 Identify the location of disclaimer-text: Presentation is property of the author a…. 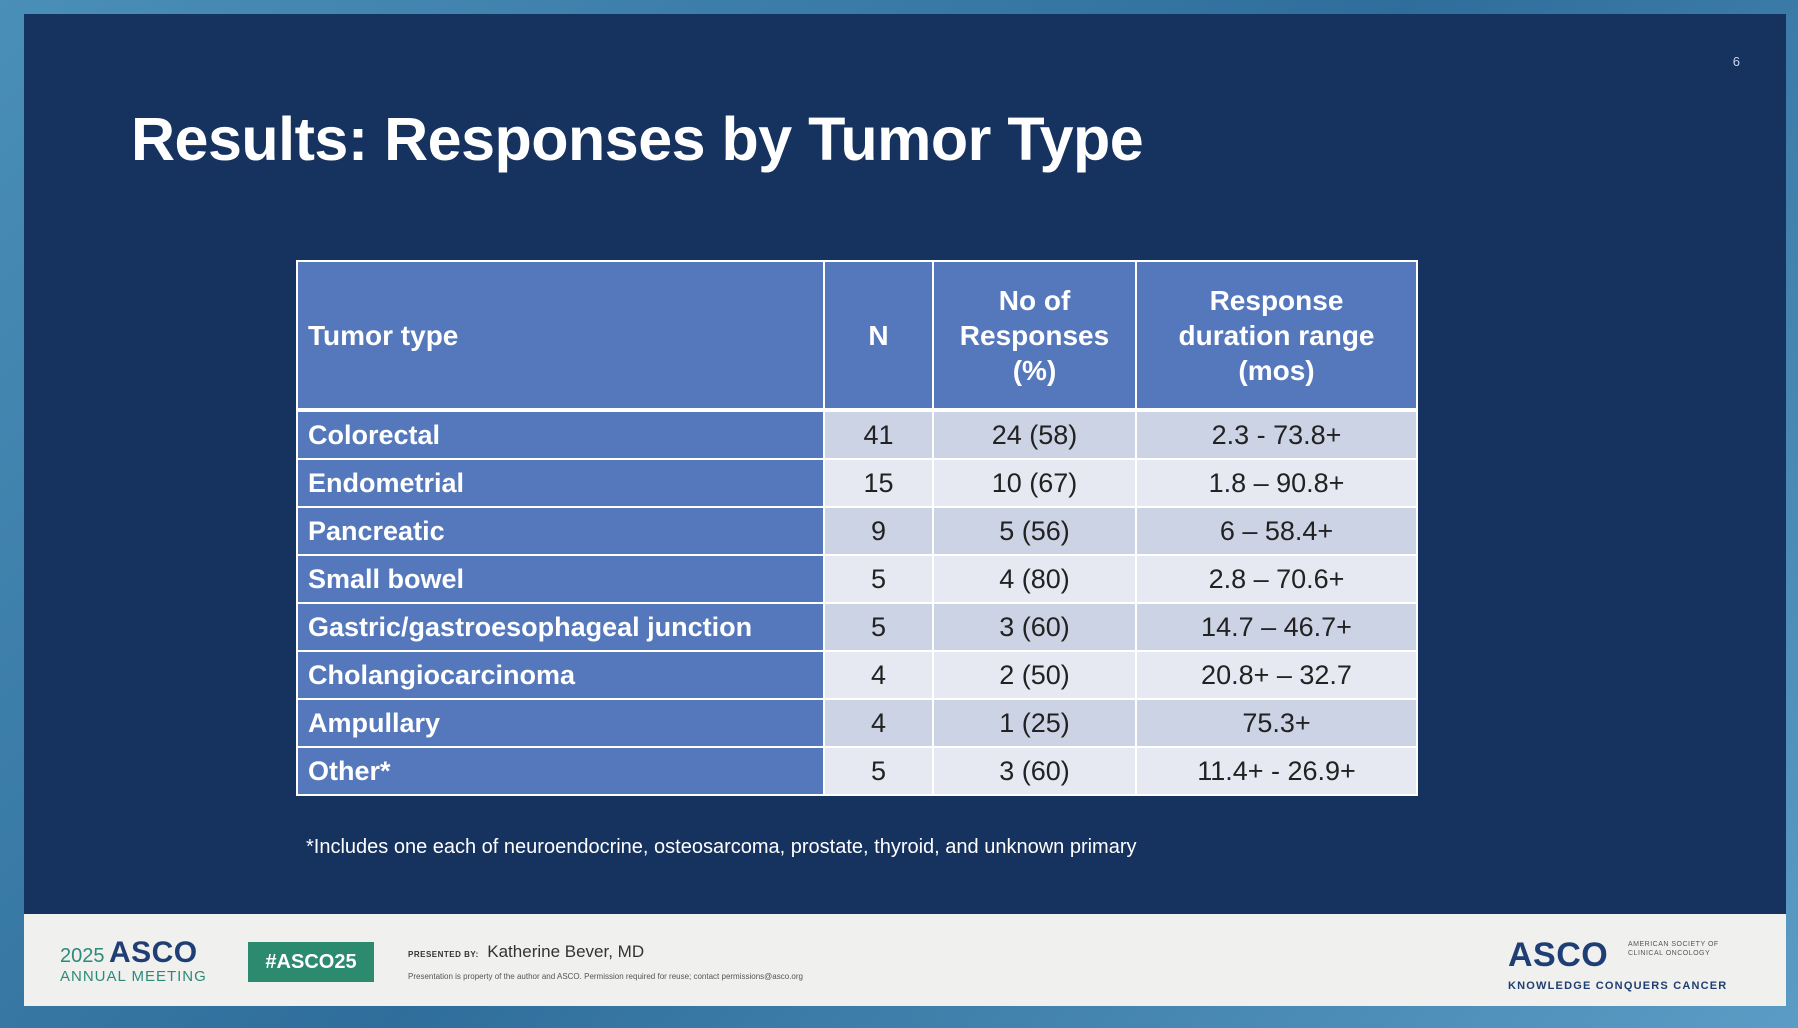
(605, 976).